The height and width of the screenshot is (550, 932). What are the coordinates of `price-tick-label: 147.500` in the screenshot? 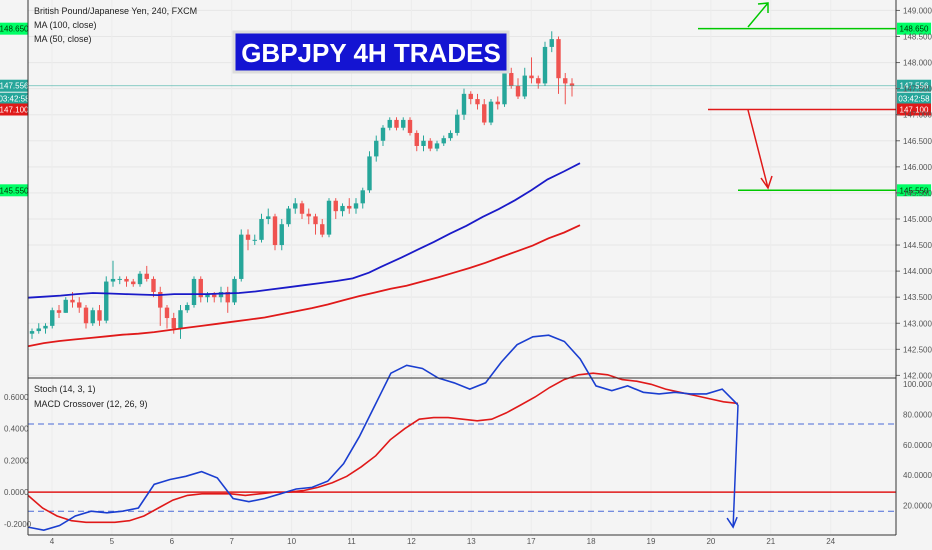 It's located at (917, 89).